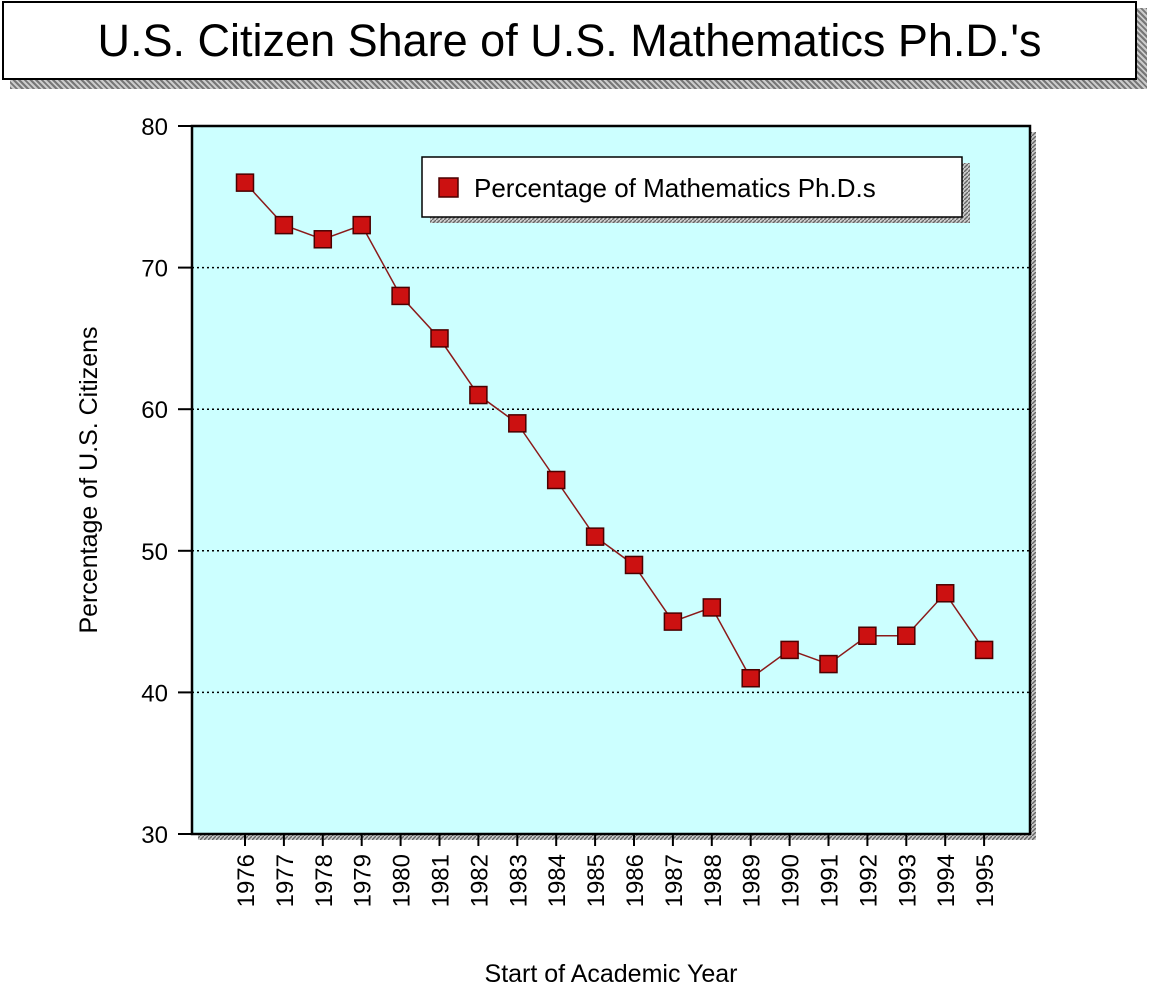 This screenshot has height=990, width=1163. Describe the element at coordinates (154, 127) in the screenshot. I see `y-tick-label: 80` at that location.